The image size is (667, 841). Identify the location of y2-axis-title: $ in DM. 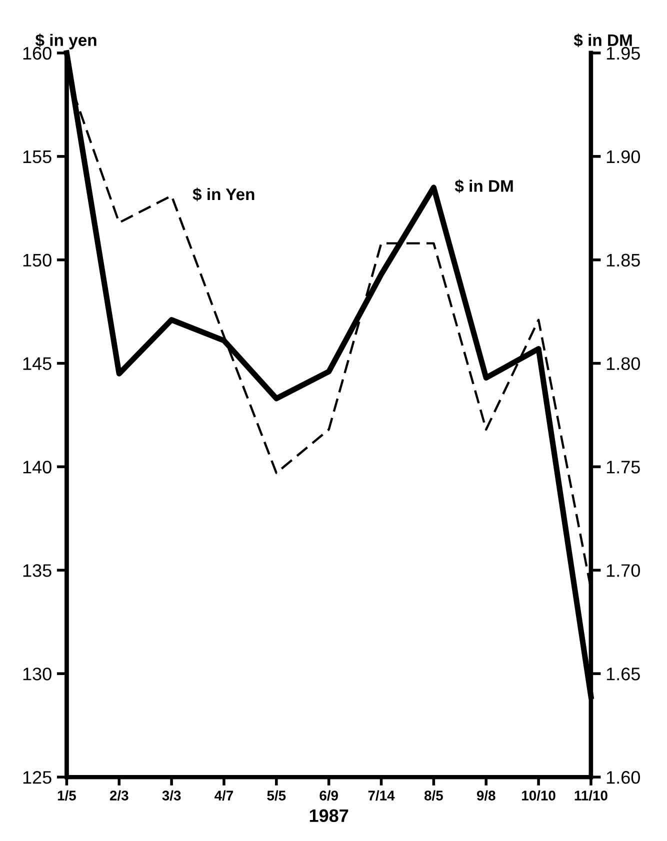
(603, 41).